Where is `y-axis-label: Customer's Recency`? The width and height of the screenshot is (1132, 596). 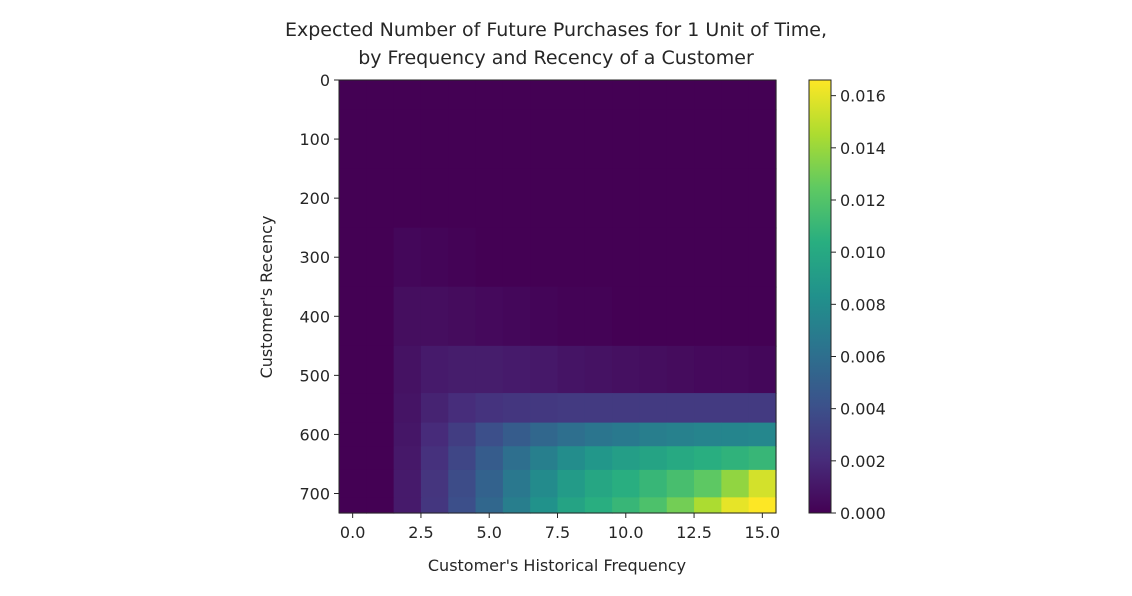
y-axis-label: Customer's Recency is located at coordinates (266, 297).